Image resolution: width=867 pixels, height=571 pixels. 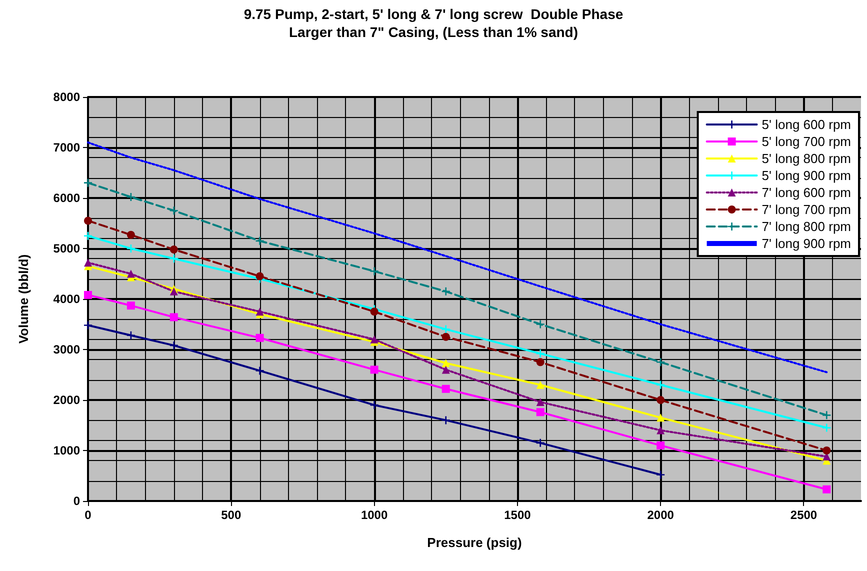 What do you see at coordinates (433, 32) in the screenshot?
I see `chart-subtitle: Larger than 7" Casing, (Less than 1% sand)` at bounding box center [433, 32].